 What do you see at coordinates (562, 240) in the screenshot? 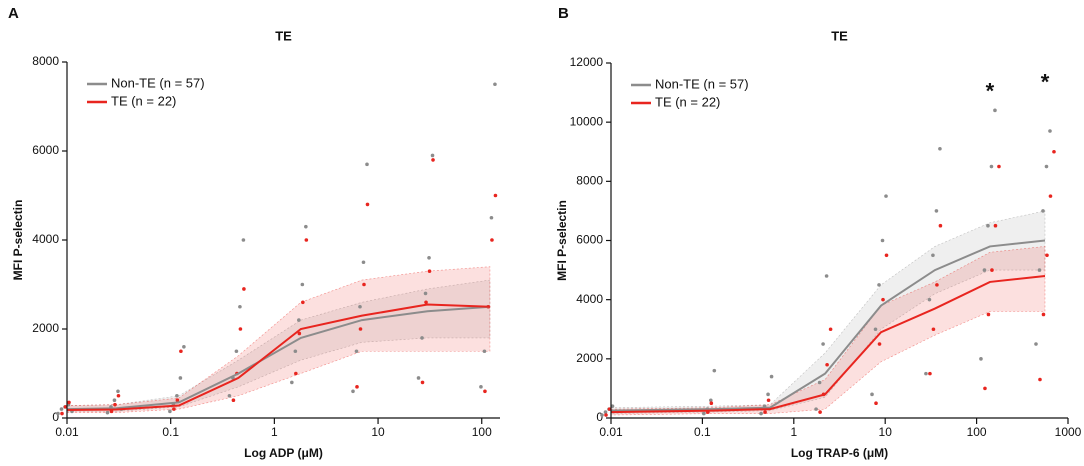
I see `y-axis-label: MFI P-selectin` at bounding box center [562, 240].